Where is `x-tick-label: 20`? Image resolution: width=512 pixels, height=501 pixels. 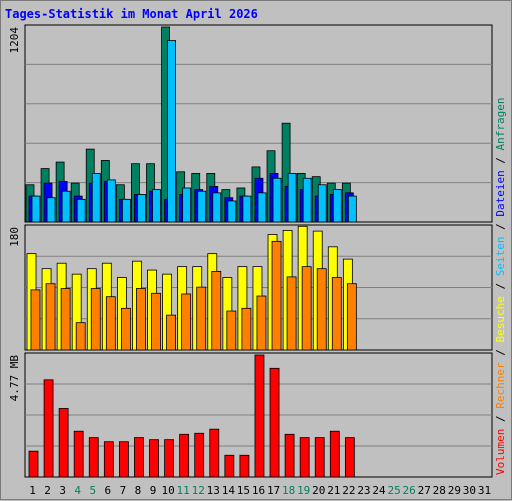
x-tick-label: 20 is located at coordinates (318, 490).